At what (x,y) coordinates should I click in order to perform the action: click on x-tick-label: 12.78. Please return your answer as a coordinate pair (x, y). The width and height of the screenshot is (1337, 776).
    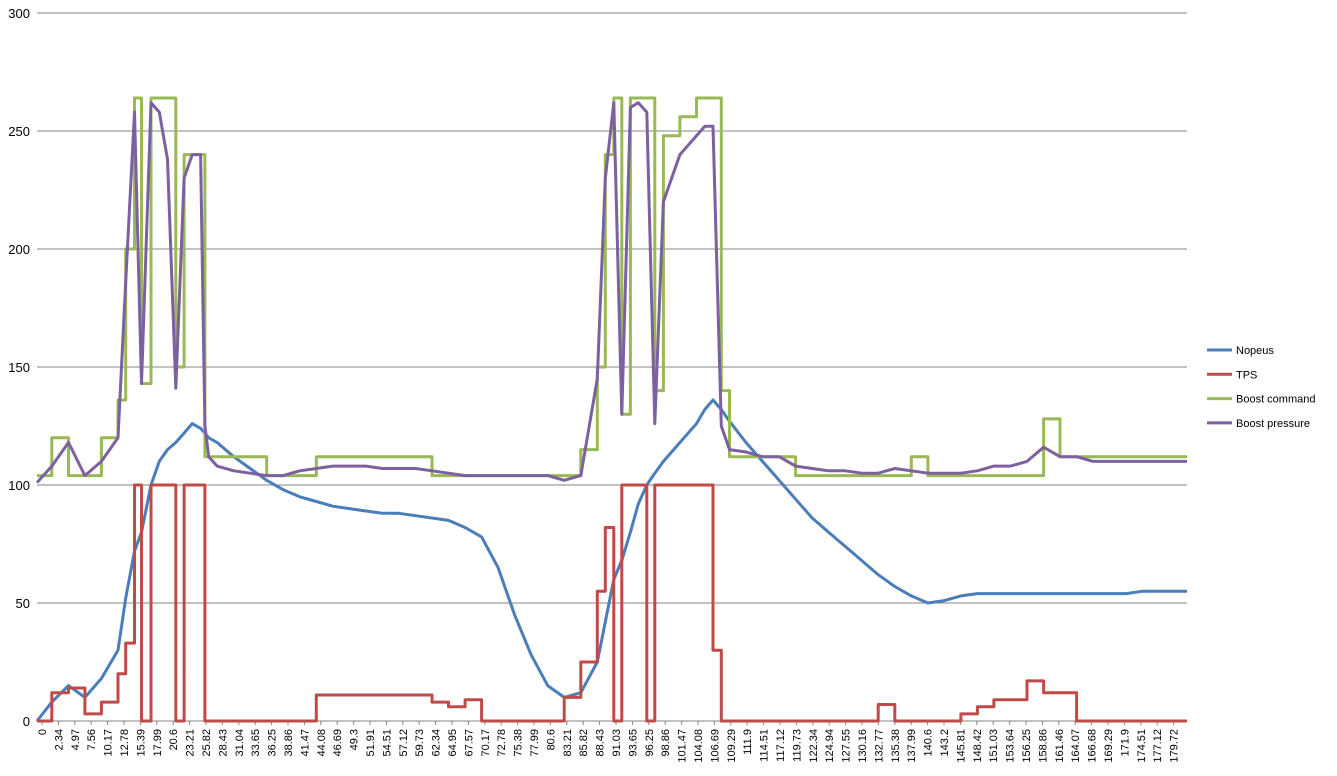
    Looking at the image, I should click on (125, 743).